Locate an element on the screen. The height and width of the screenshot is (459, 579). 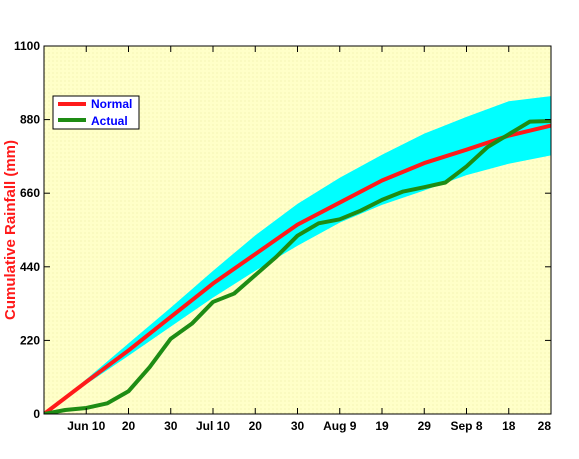
y-tick-label: 1100 is located at coordinates (27, 46).